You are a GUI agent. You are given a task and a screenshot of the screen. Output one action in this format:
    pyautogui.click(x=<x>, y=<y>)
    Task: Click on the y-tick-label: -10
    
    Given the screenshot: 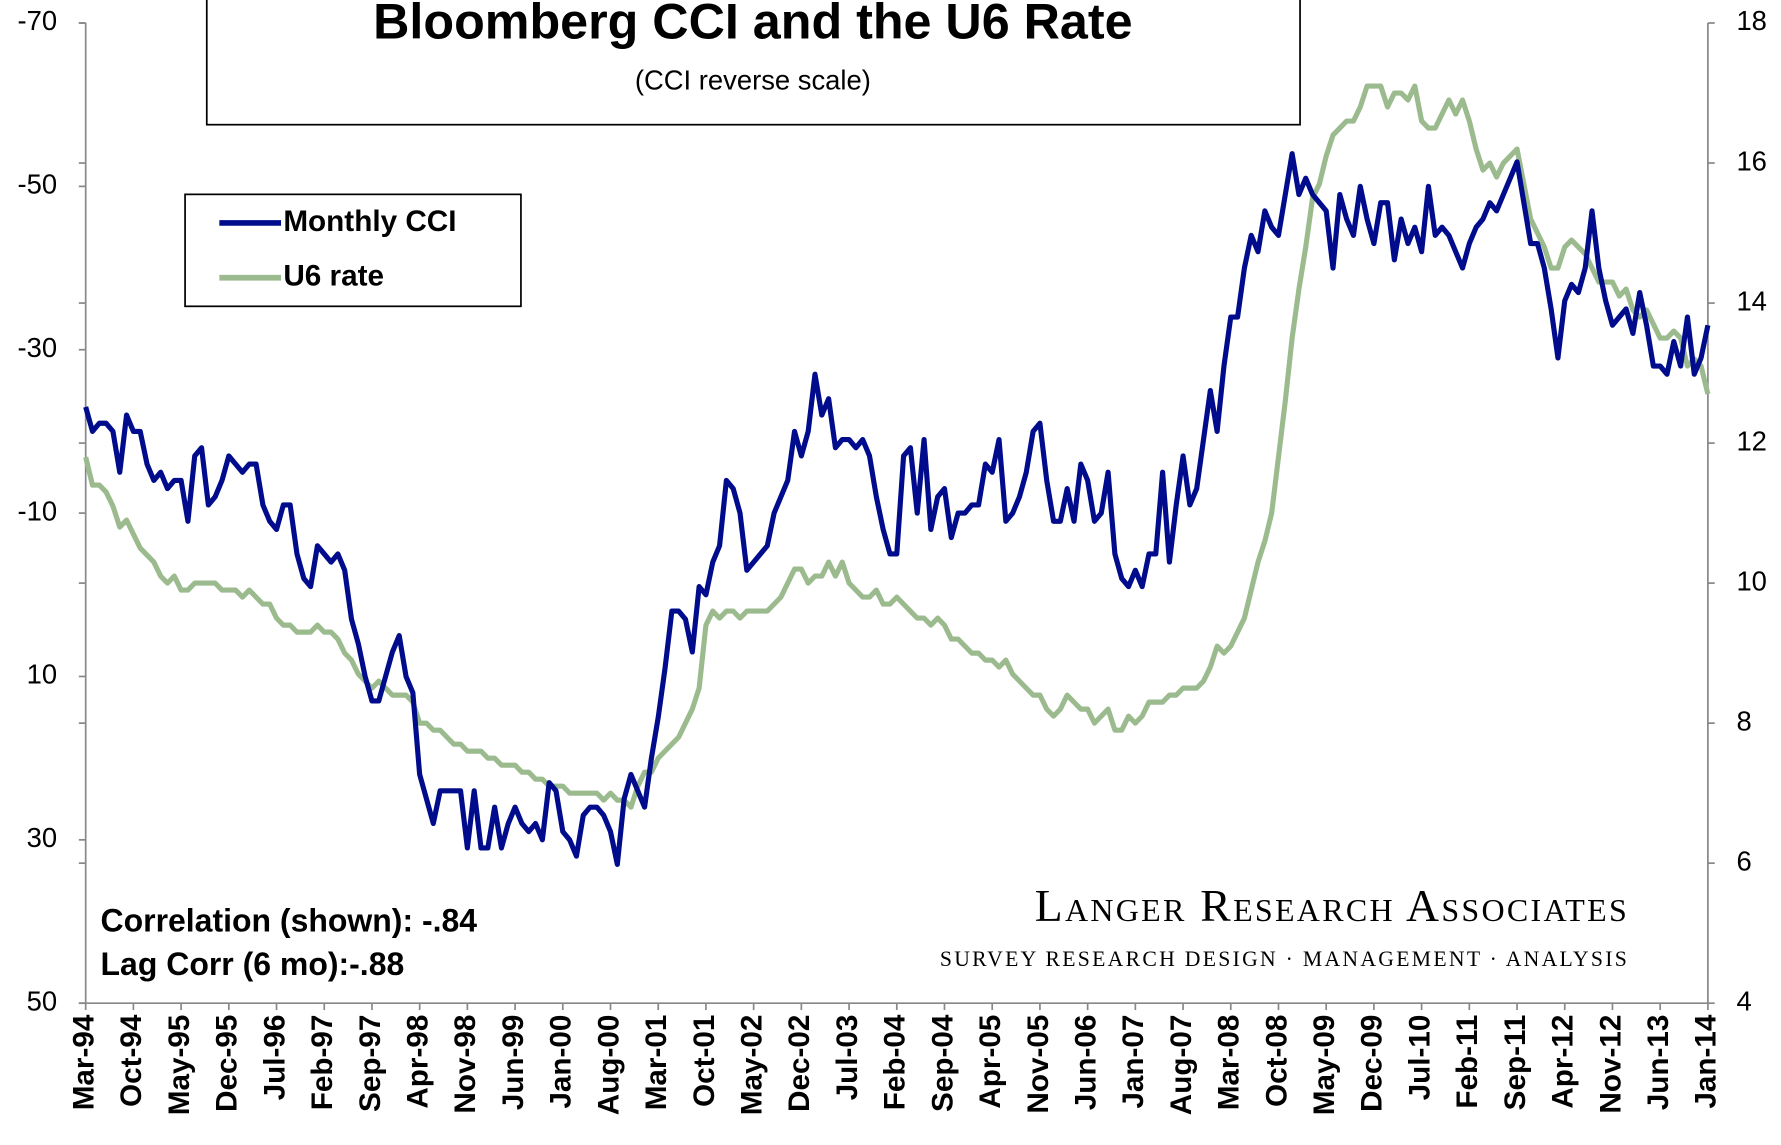 What is the action you would take?
    pyautogui.click(x=37, y=510)
    